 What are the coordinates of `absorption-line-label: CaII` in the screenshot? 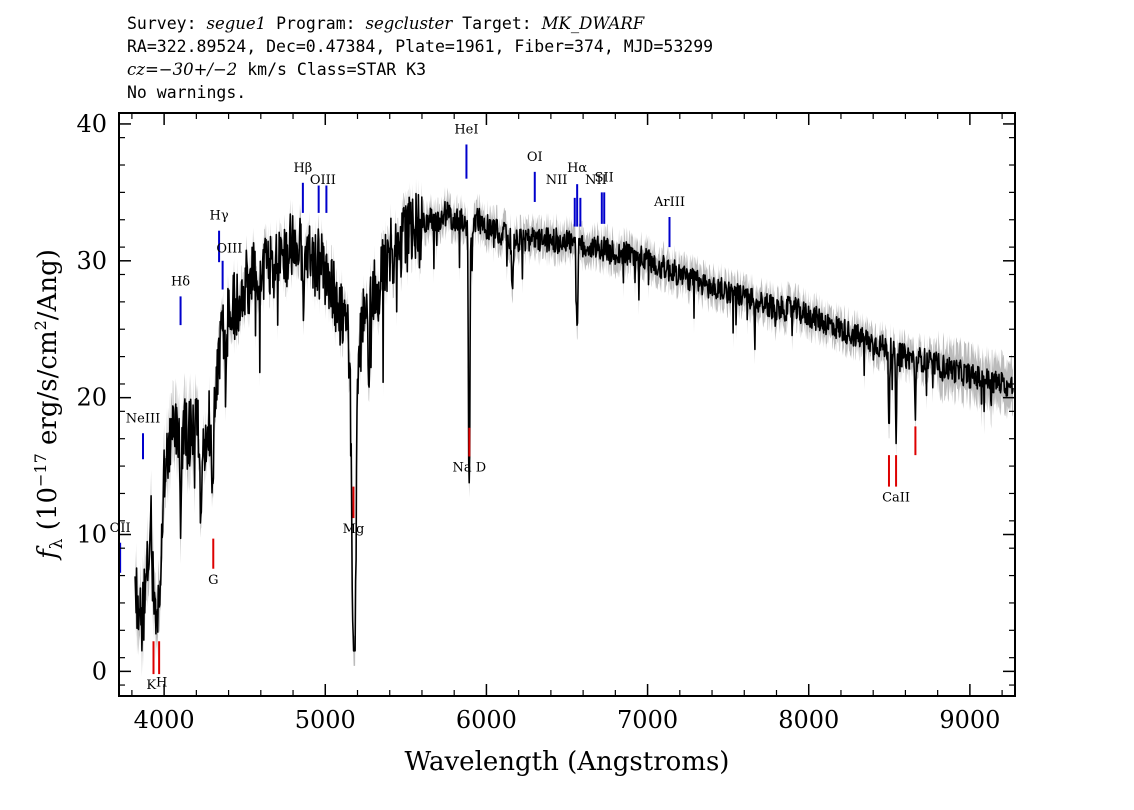 It's located at (896, 498).